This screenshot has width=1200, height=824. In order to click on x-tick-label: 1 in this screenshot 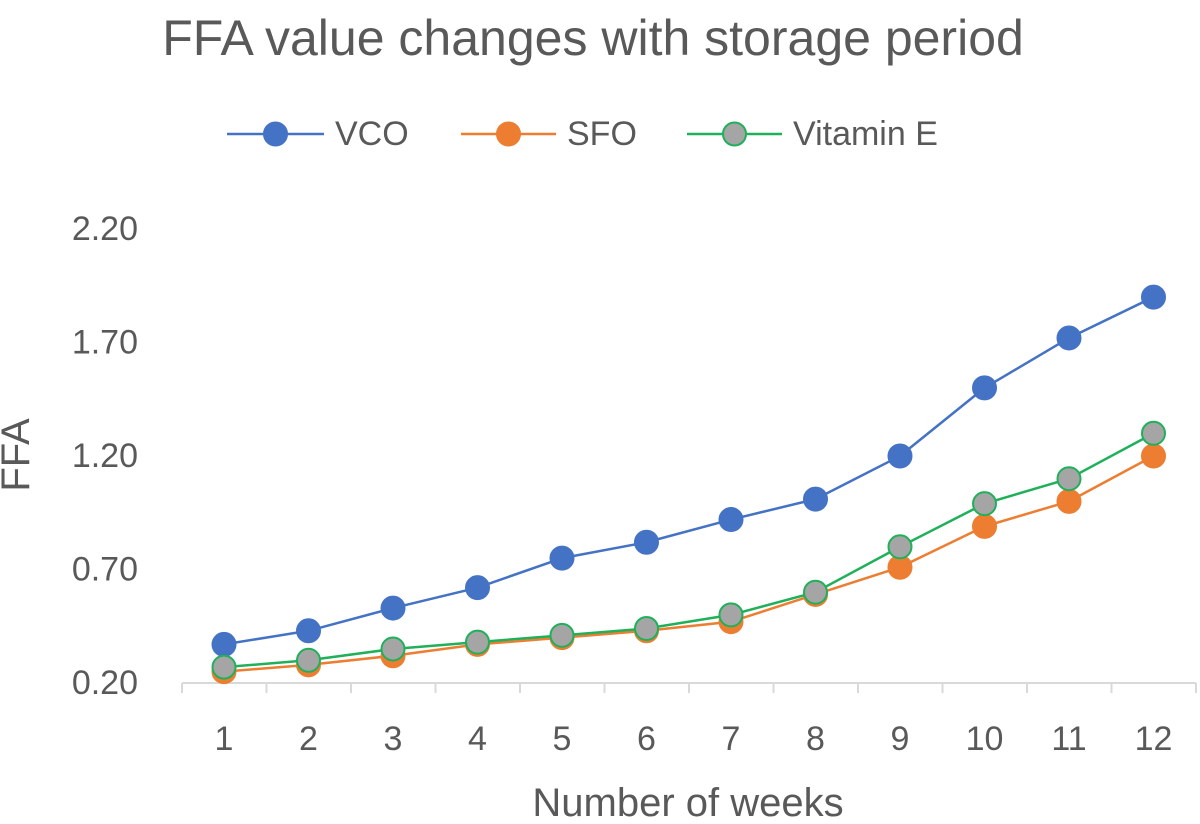, I will do `click(224, 739)`.